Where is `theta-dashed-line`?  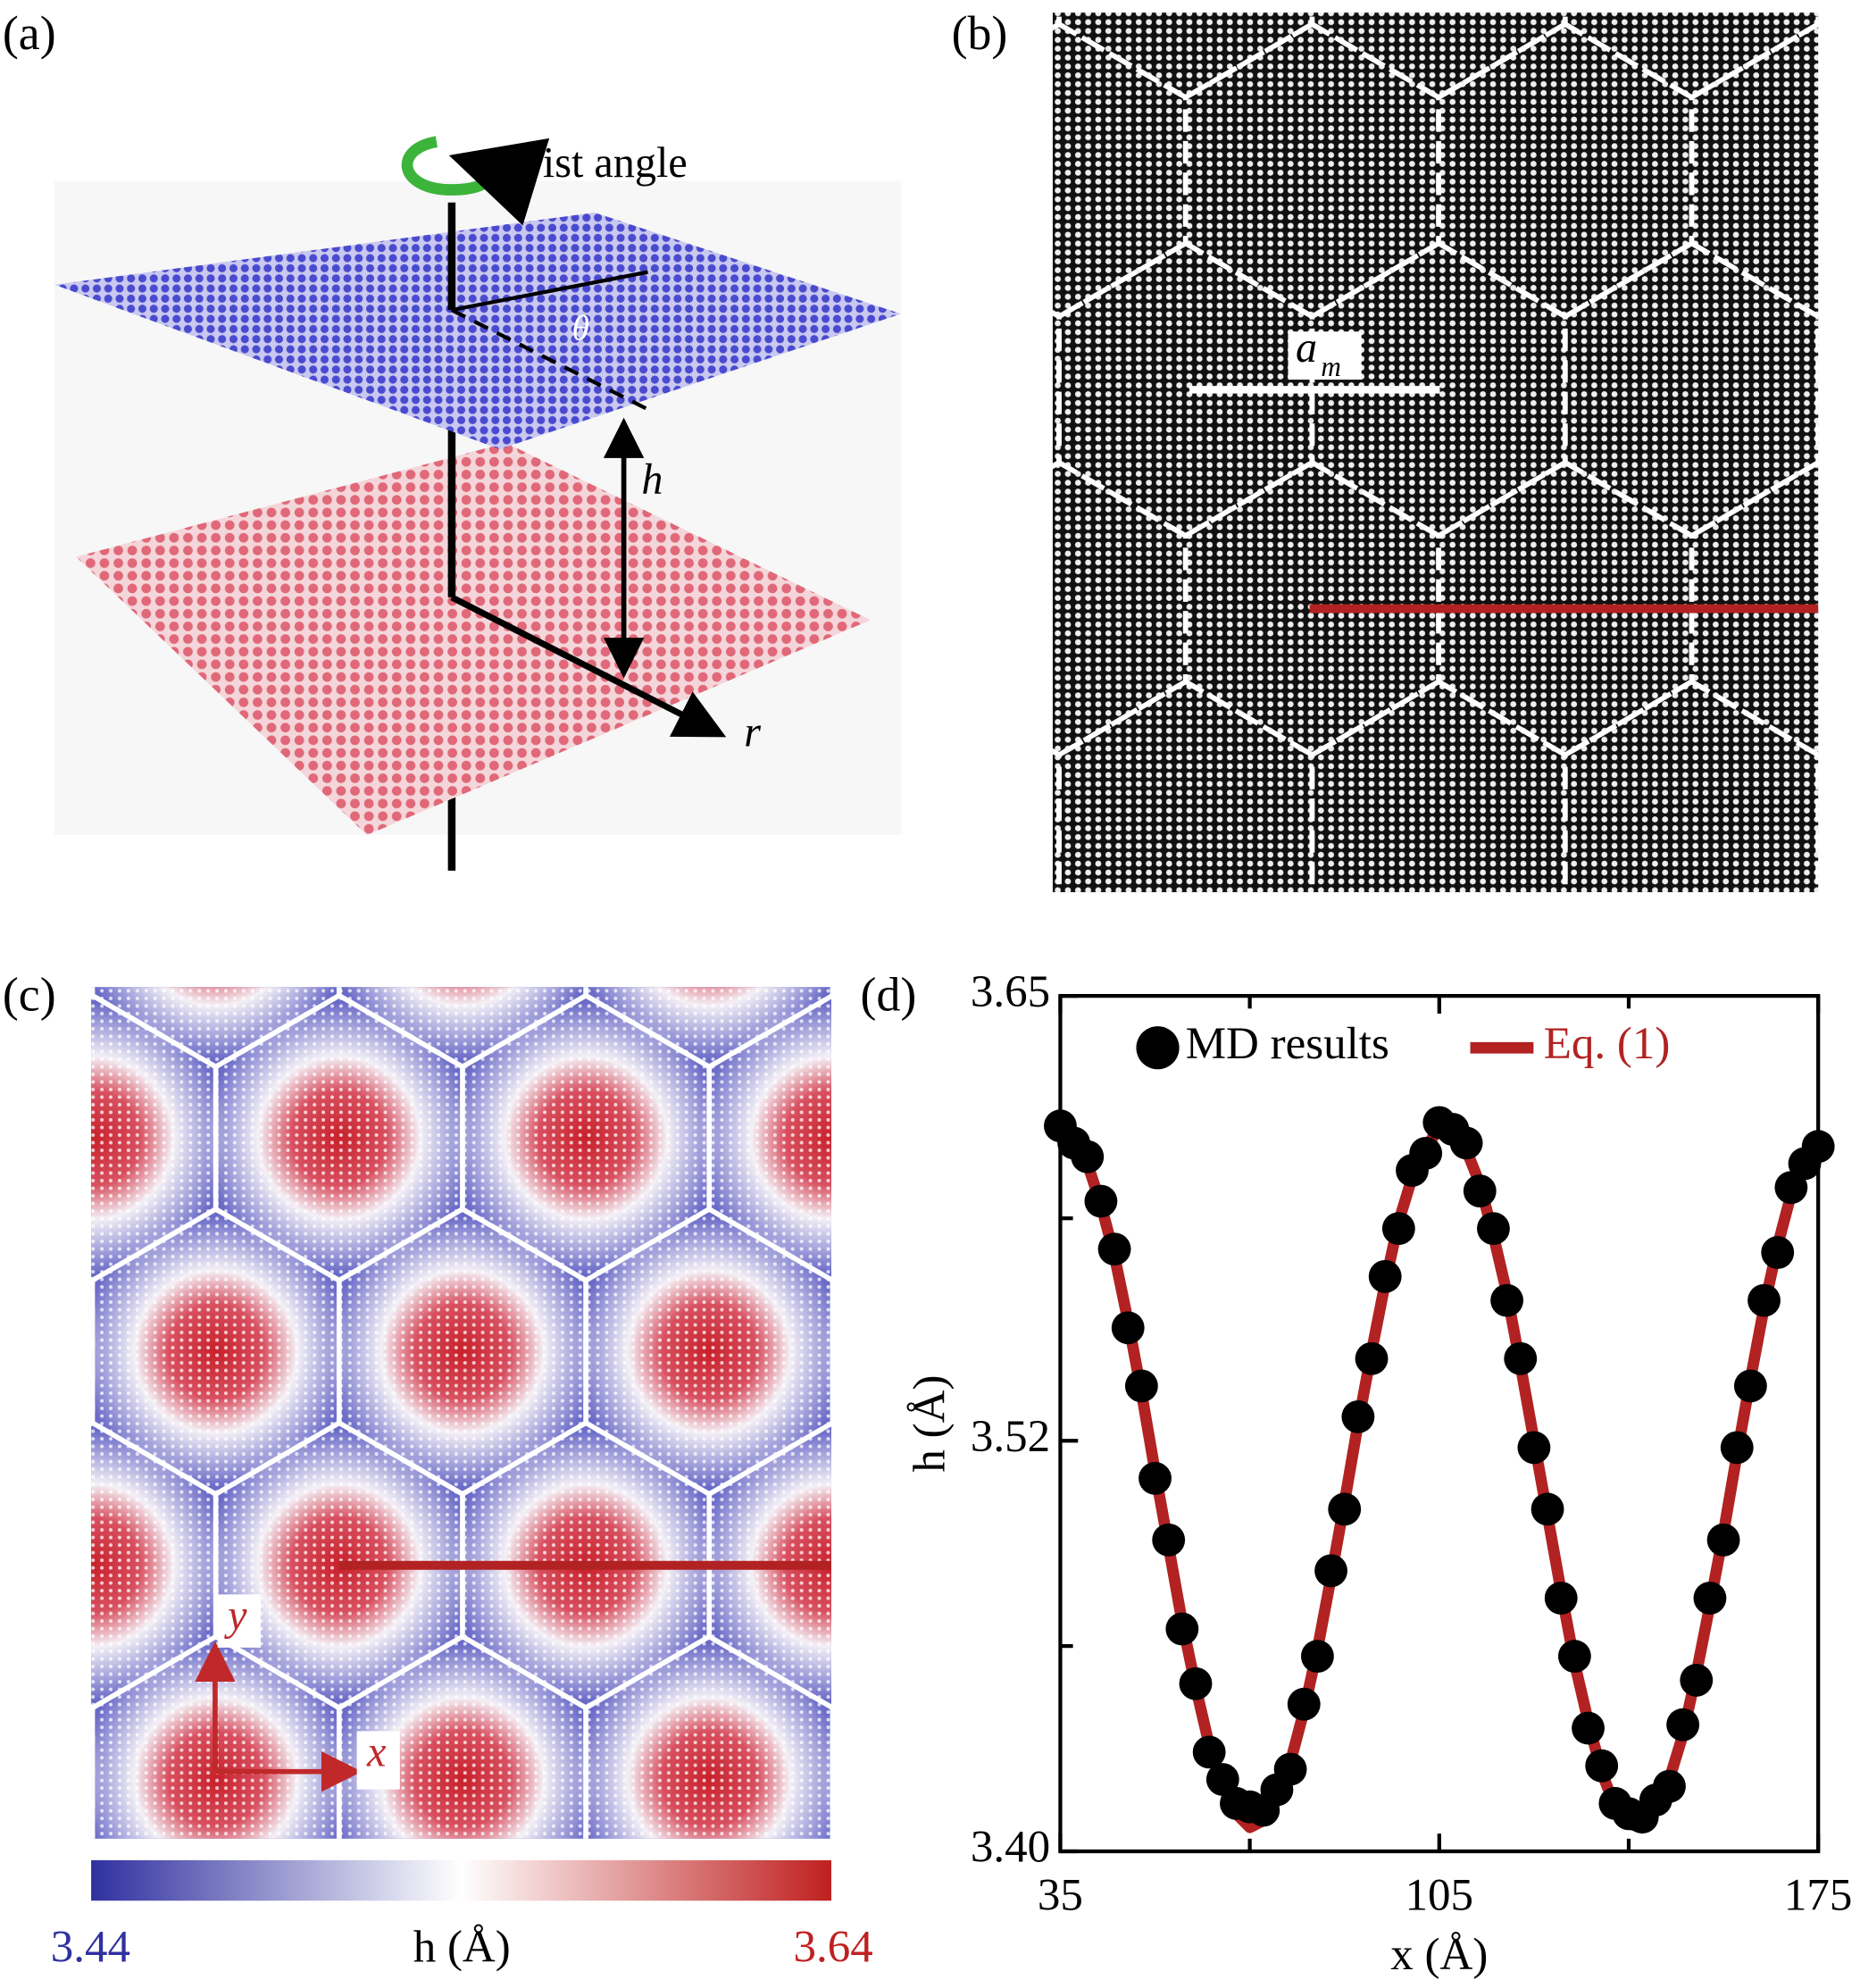
theta-dashed-line is located at coordinates (551, 361).